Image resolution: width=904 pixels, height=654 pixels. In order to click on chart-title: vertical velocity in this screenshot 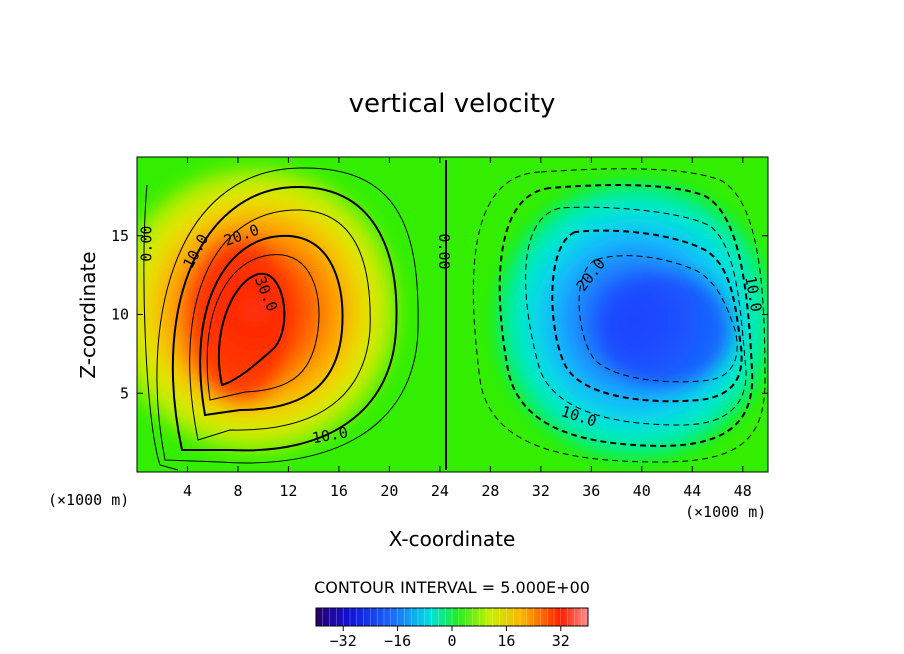, I will do `click(452, 104)`.